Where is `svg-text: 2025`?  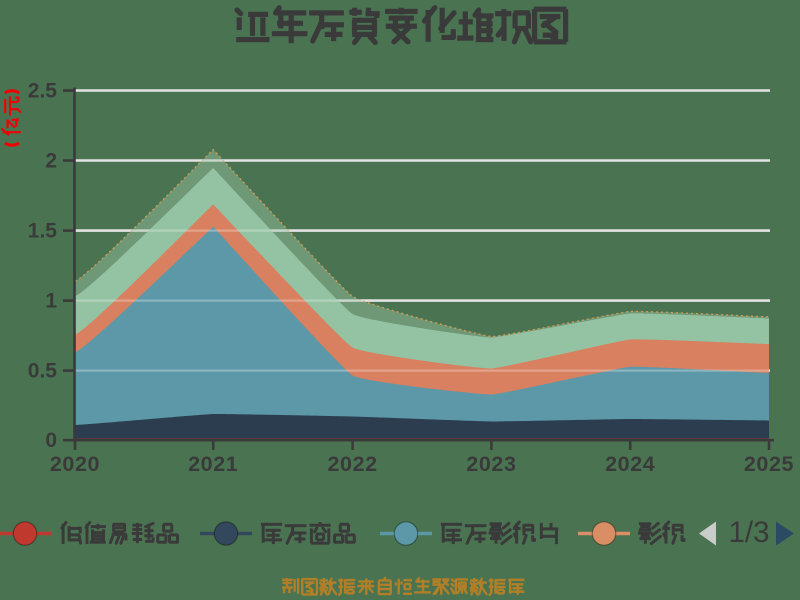 svg-text: 2025 is located at coordinates (769, 464).